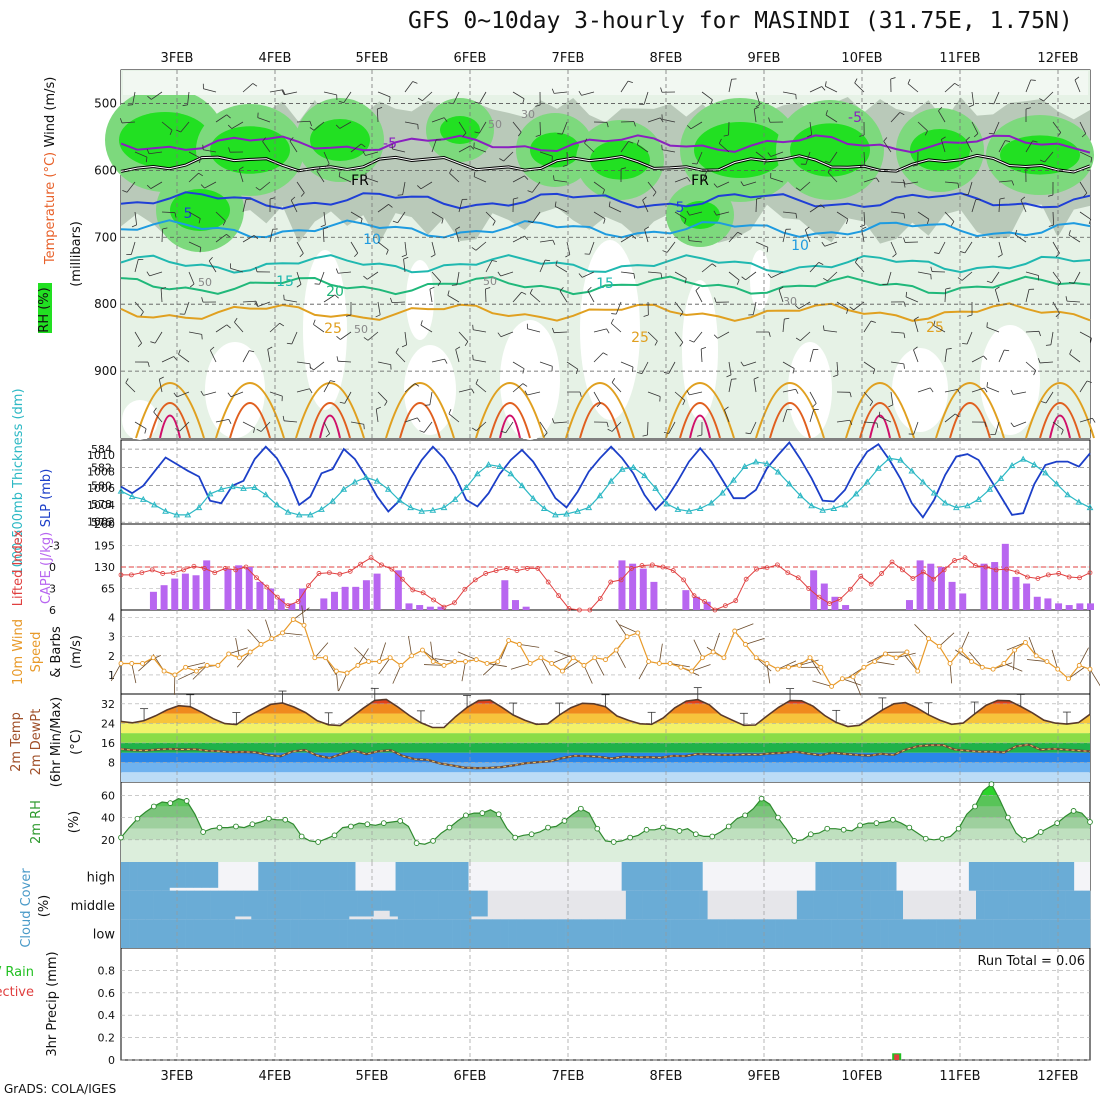 The width and height of the screenshot is (1100, 1100). I want to click on rh-dry-pocket, so click(1010, 380).